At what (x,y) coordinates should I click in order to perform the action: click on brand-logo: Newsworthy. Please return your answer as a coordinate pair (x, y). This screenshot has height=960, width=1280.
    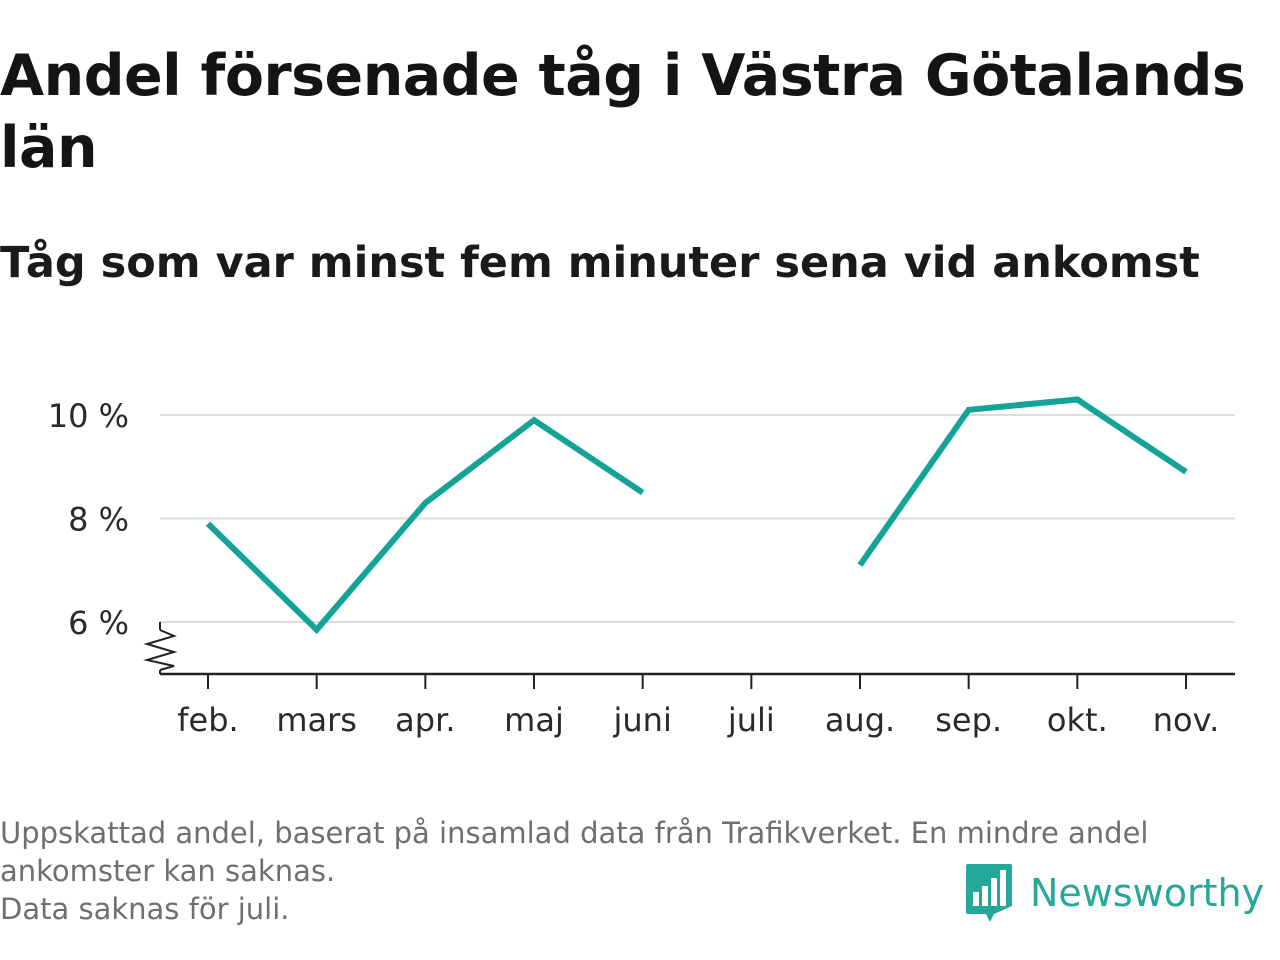
    Looking at the image, I should click on (1114, 893).